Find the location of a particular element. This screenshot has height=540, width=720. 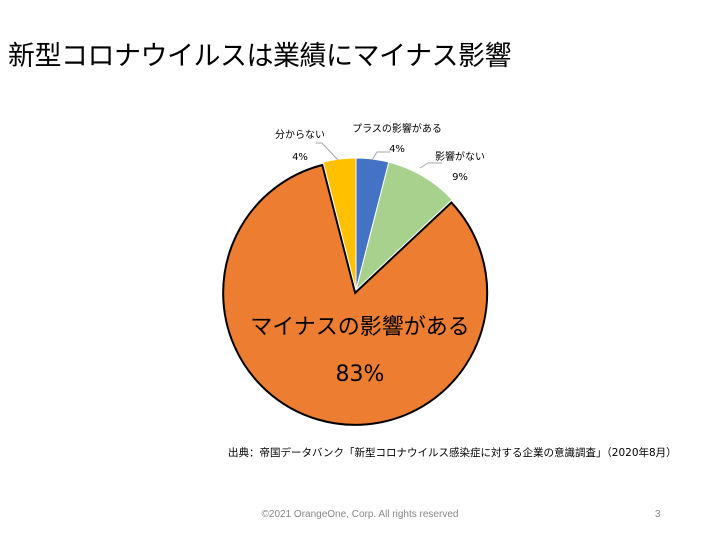

slide-title: 新型コロナウイルスは業績にマイナス影響 is located at coordinates (259, 56).